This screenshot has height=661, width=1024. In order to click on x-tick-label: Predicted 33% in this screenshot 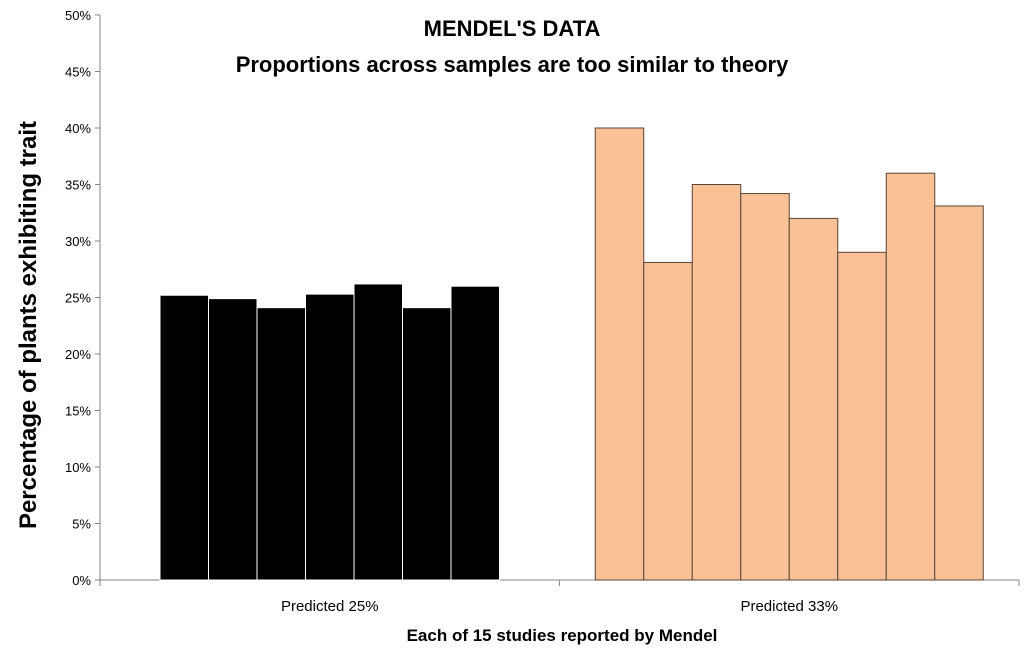, I will do `click(789, 606)`.